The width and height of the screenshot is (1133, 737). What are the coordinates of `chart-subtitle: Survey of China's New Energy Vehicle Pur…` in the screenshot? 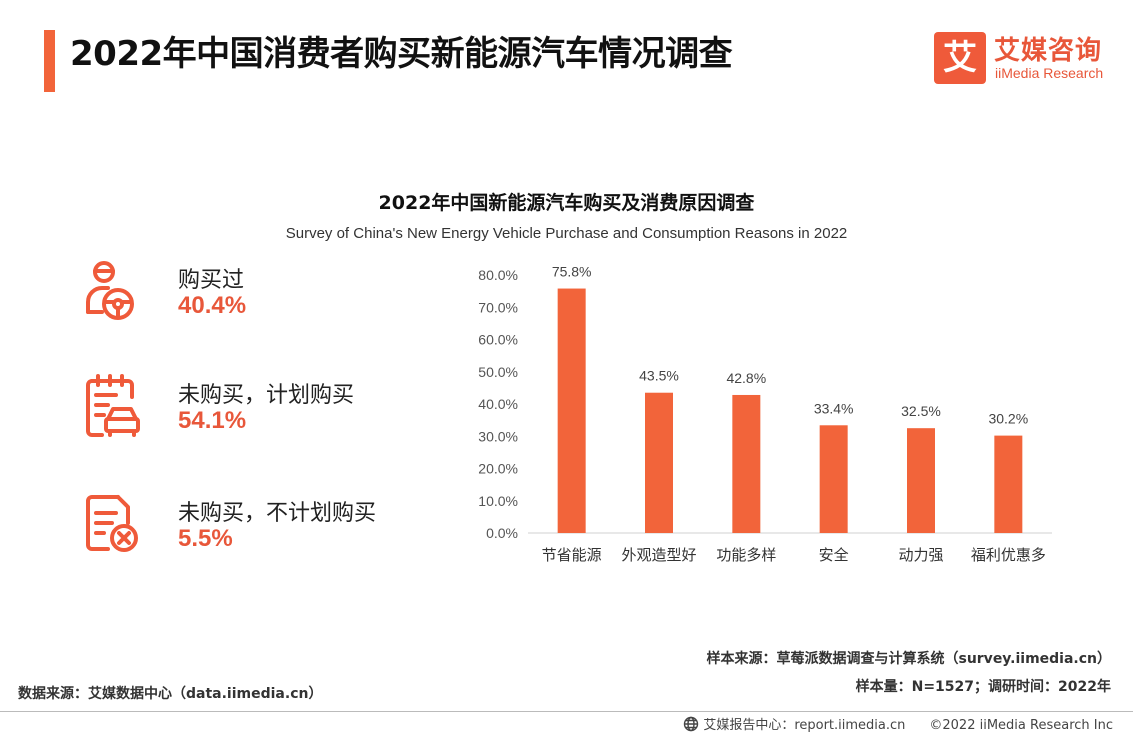 It's located at (566, 233).